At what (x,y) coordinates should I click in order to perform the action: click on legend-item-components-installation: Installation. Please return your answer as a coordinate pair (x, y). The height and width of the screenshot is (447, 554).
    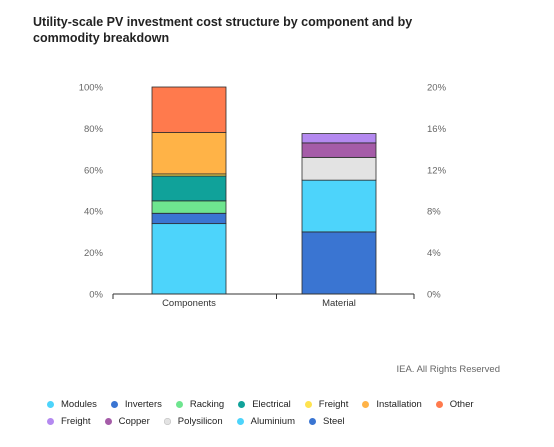
    Looking at the image, I should click on (392, 404).